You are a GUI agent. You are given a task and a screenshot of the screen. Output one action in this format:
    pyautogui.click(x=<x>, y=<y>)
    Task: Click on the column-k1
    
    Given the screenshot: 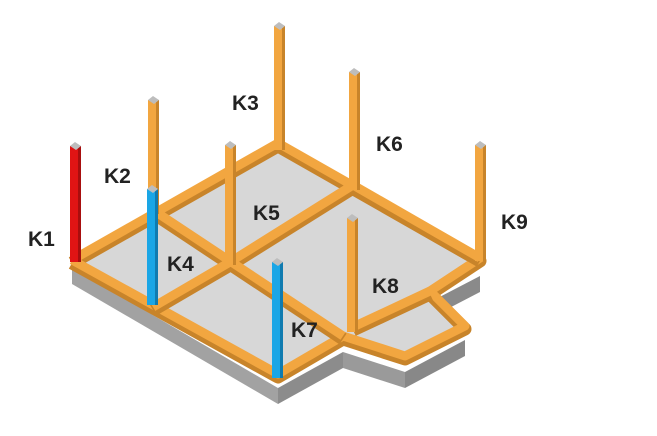 What is the action you would take?
    pyautogui.click(x=75, y=202)
    